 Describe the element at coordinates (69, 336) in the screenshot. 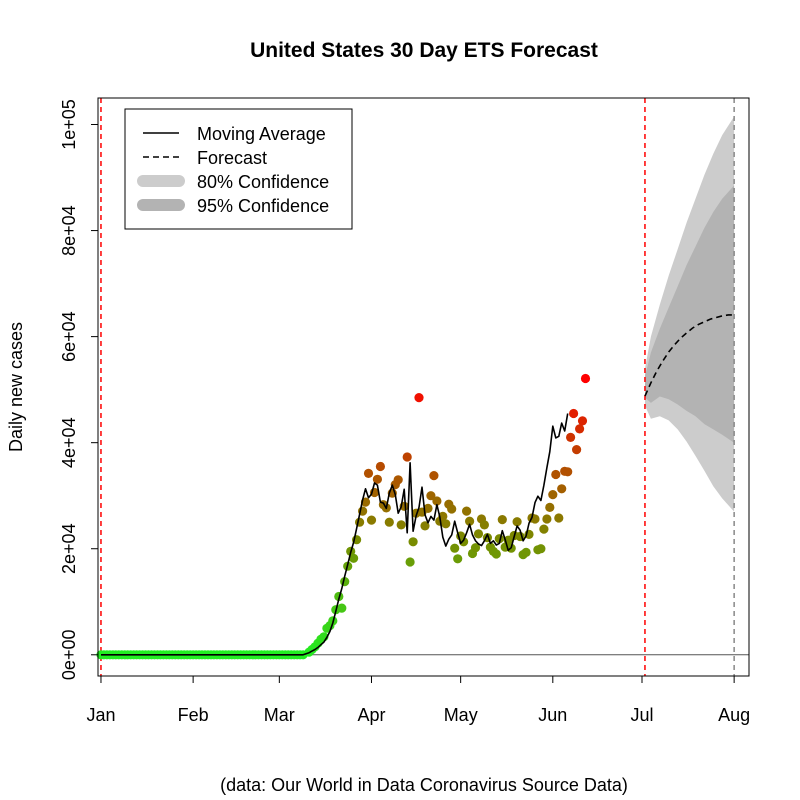

I see `y-tick-label-60000: 6e+04` at that location.